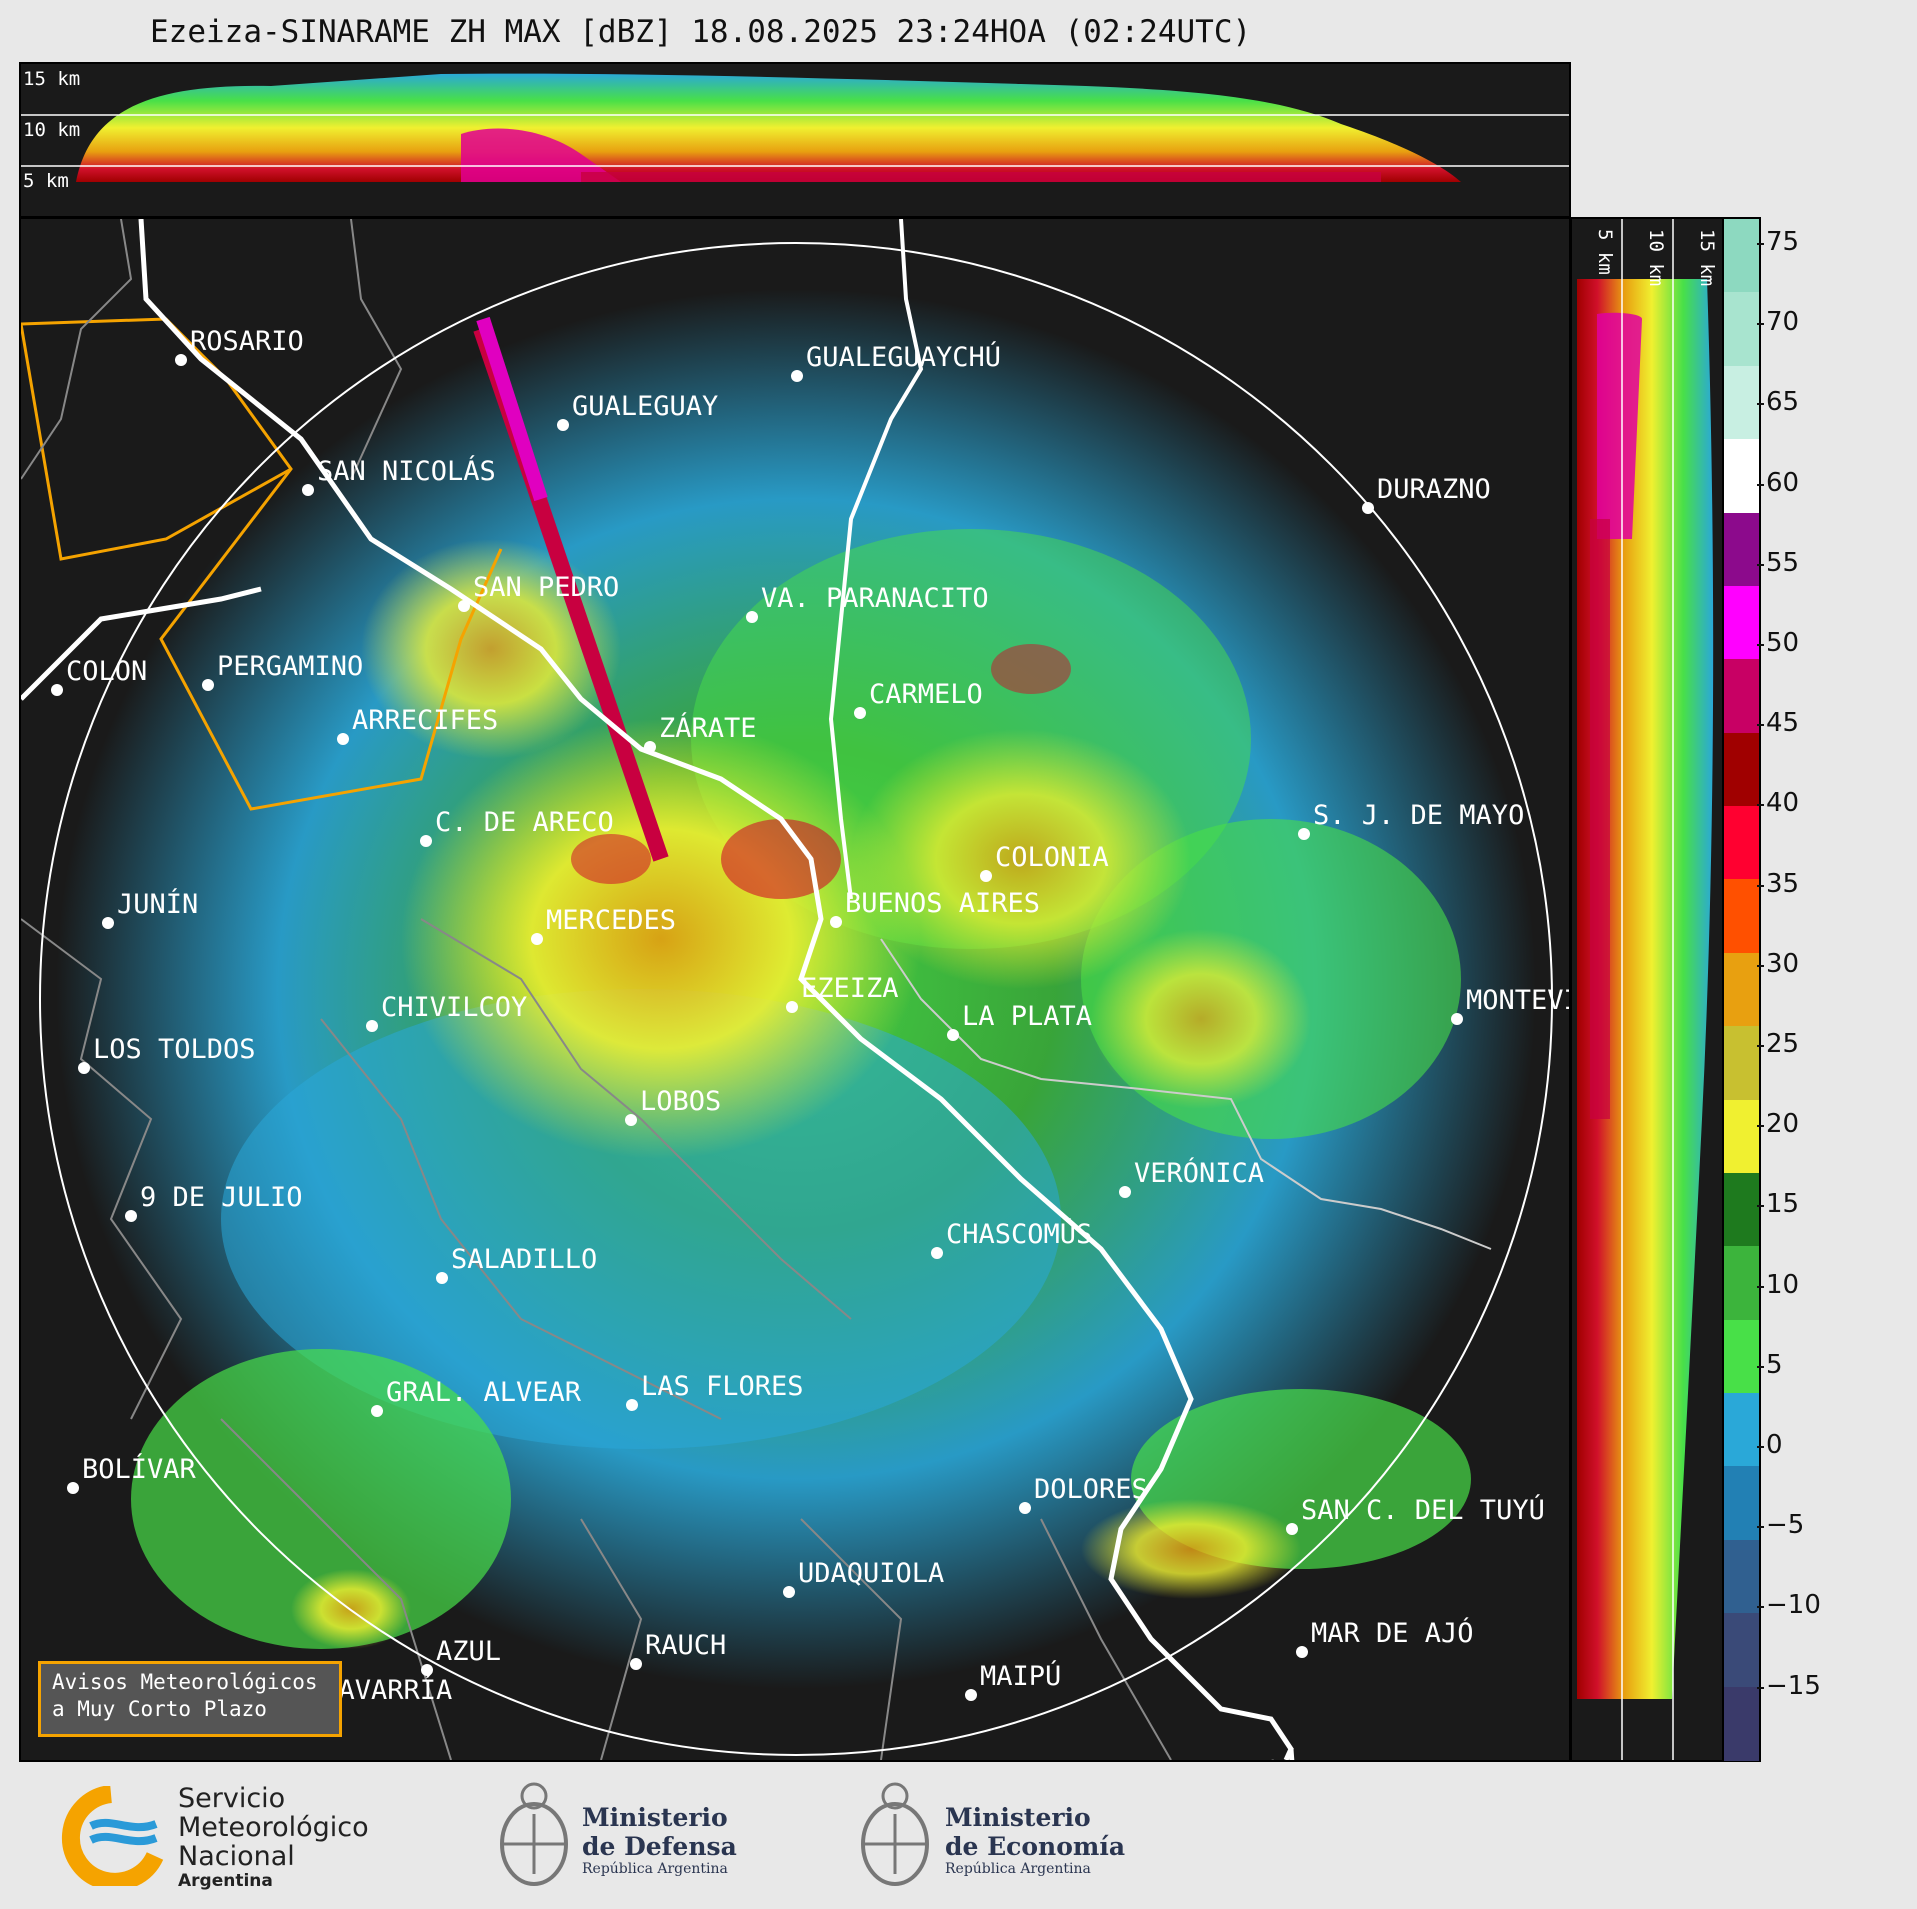  I want to click on smn-line-4: Argentina, so click(225, 1881).